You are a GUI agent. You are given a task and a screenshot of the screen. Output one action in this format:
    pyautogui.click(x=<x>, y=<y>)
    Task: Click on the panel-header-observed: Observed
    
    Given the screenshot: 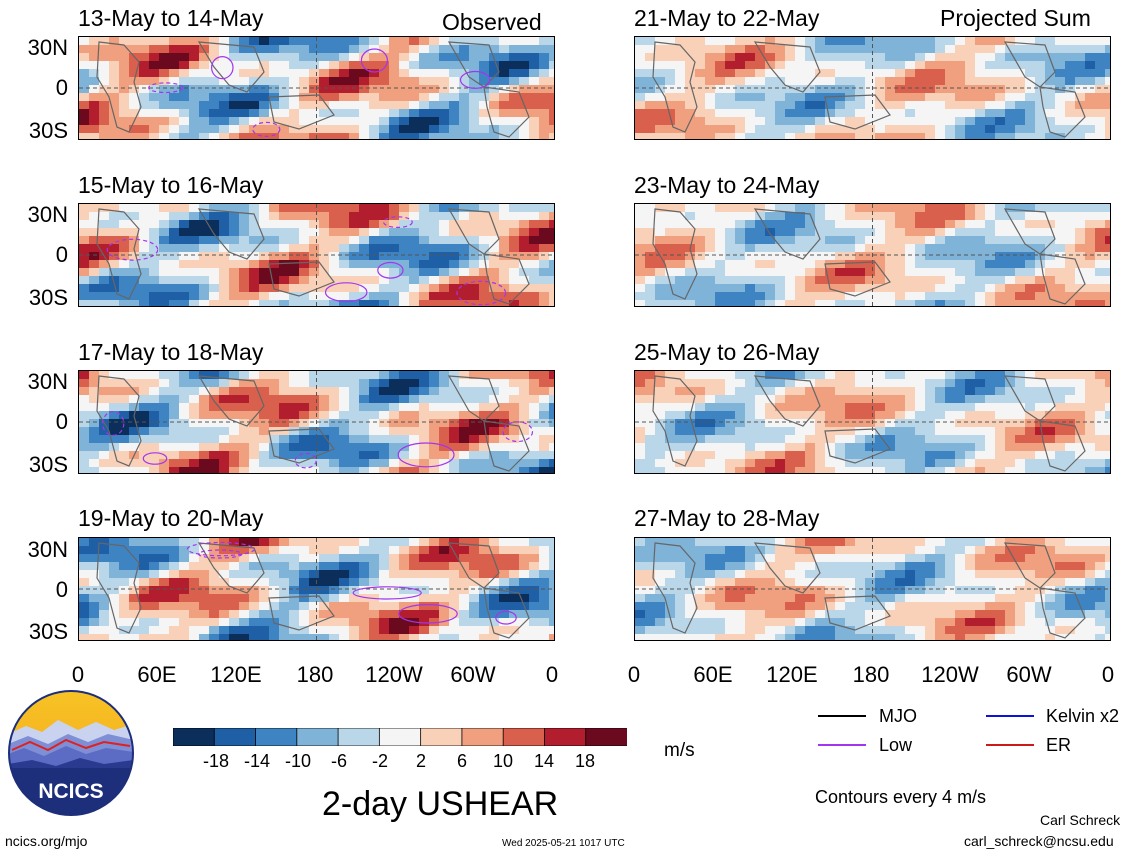 What is the action you would take?
    pyautogui.click(x=492, y=22)
    